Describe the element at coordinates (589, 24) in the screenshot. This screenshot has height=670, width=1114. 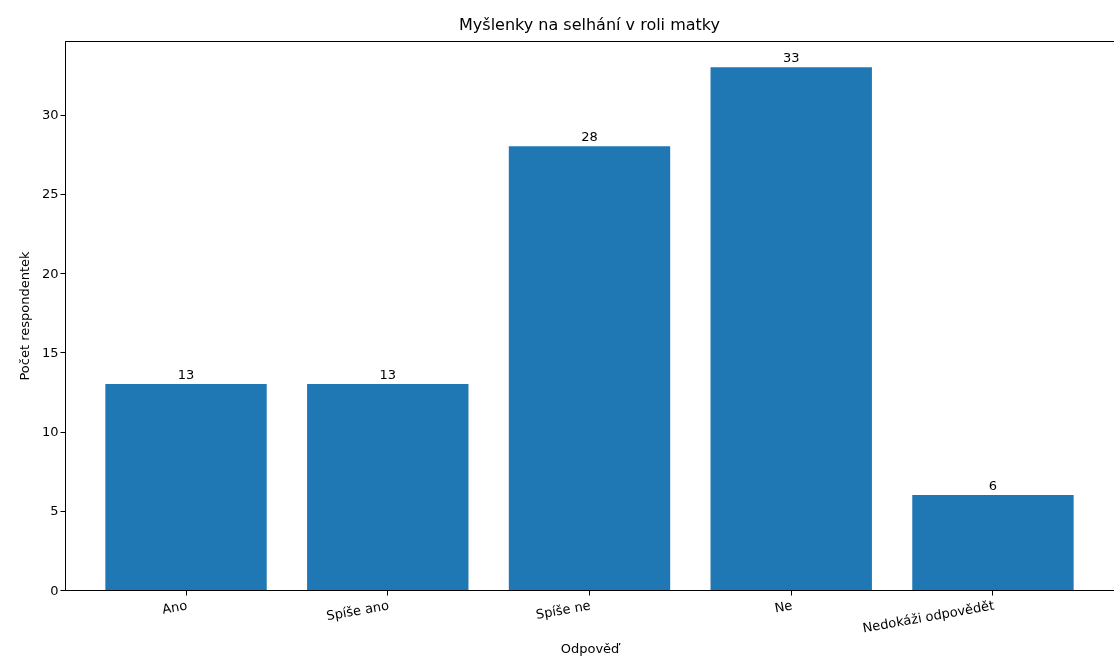
I see `chart-title: Myšlenky na selhání v roli matky` at that location.